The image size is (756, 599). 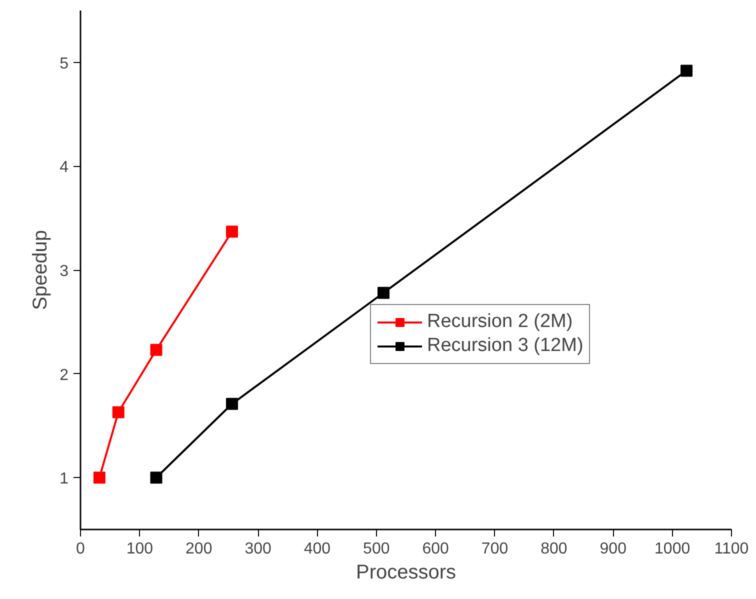 What do you see at coordinates (81, 549) in the screenshot?
I see `x-tick-label: 0` at bounding box center [81, 549].